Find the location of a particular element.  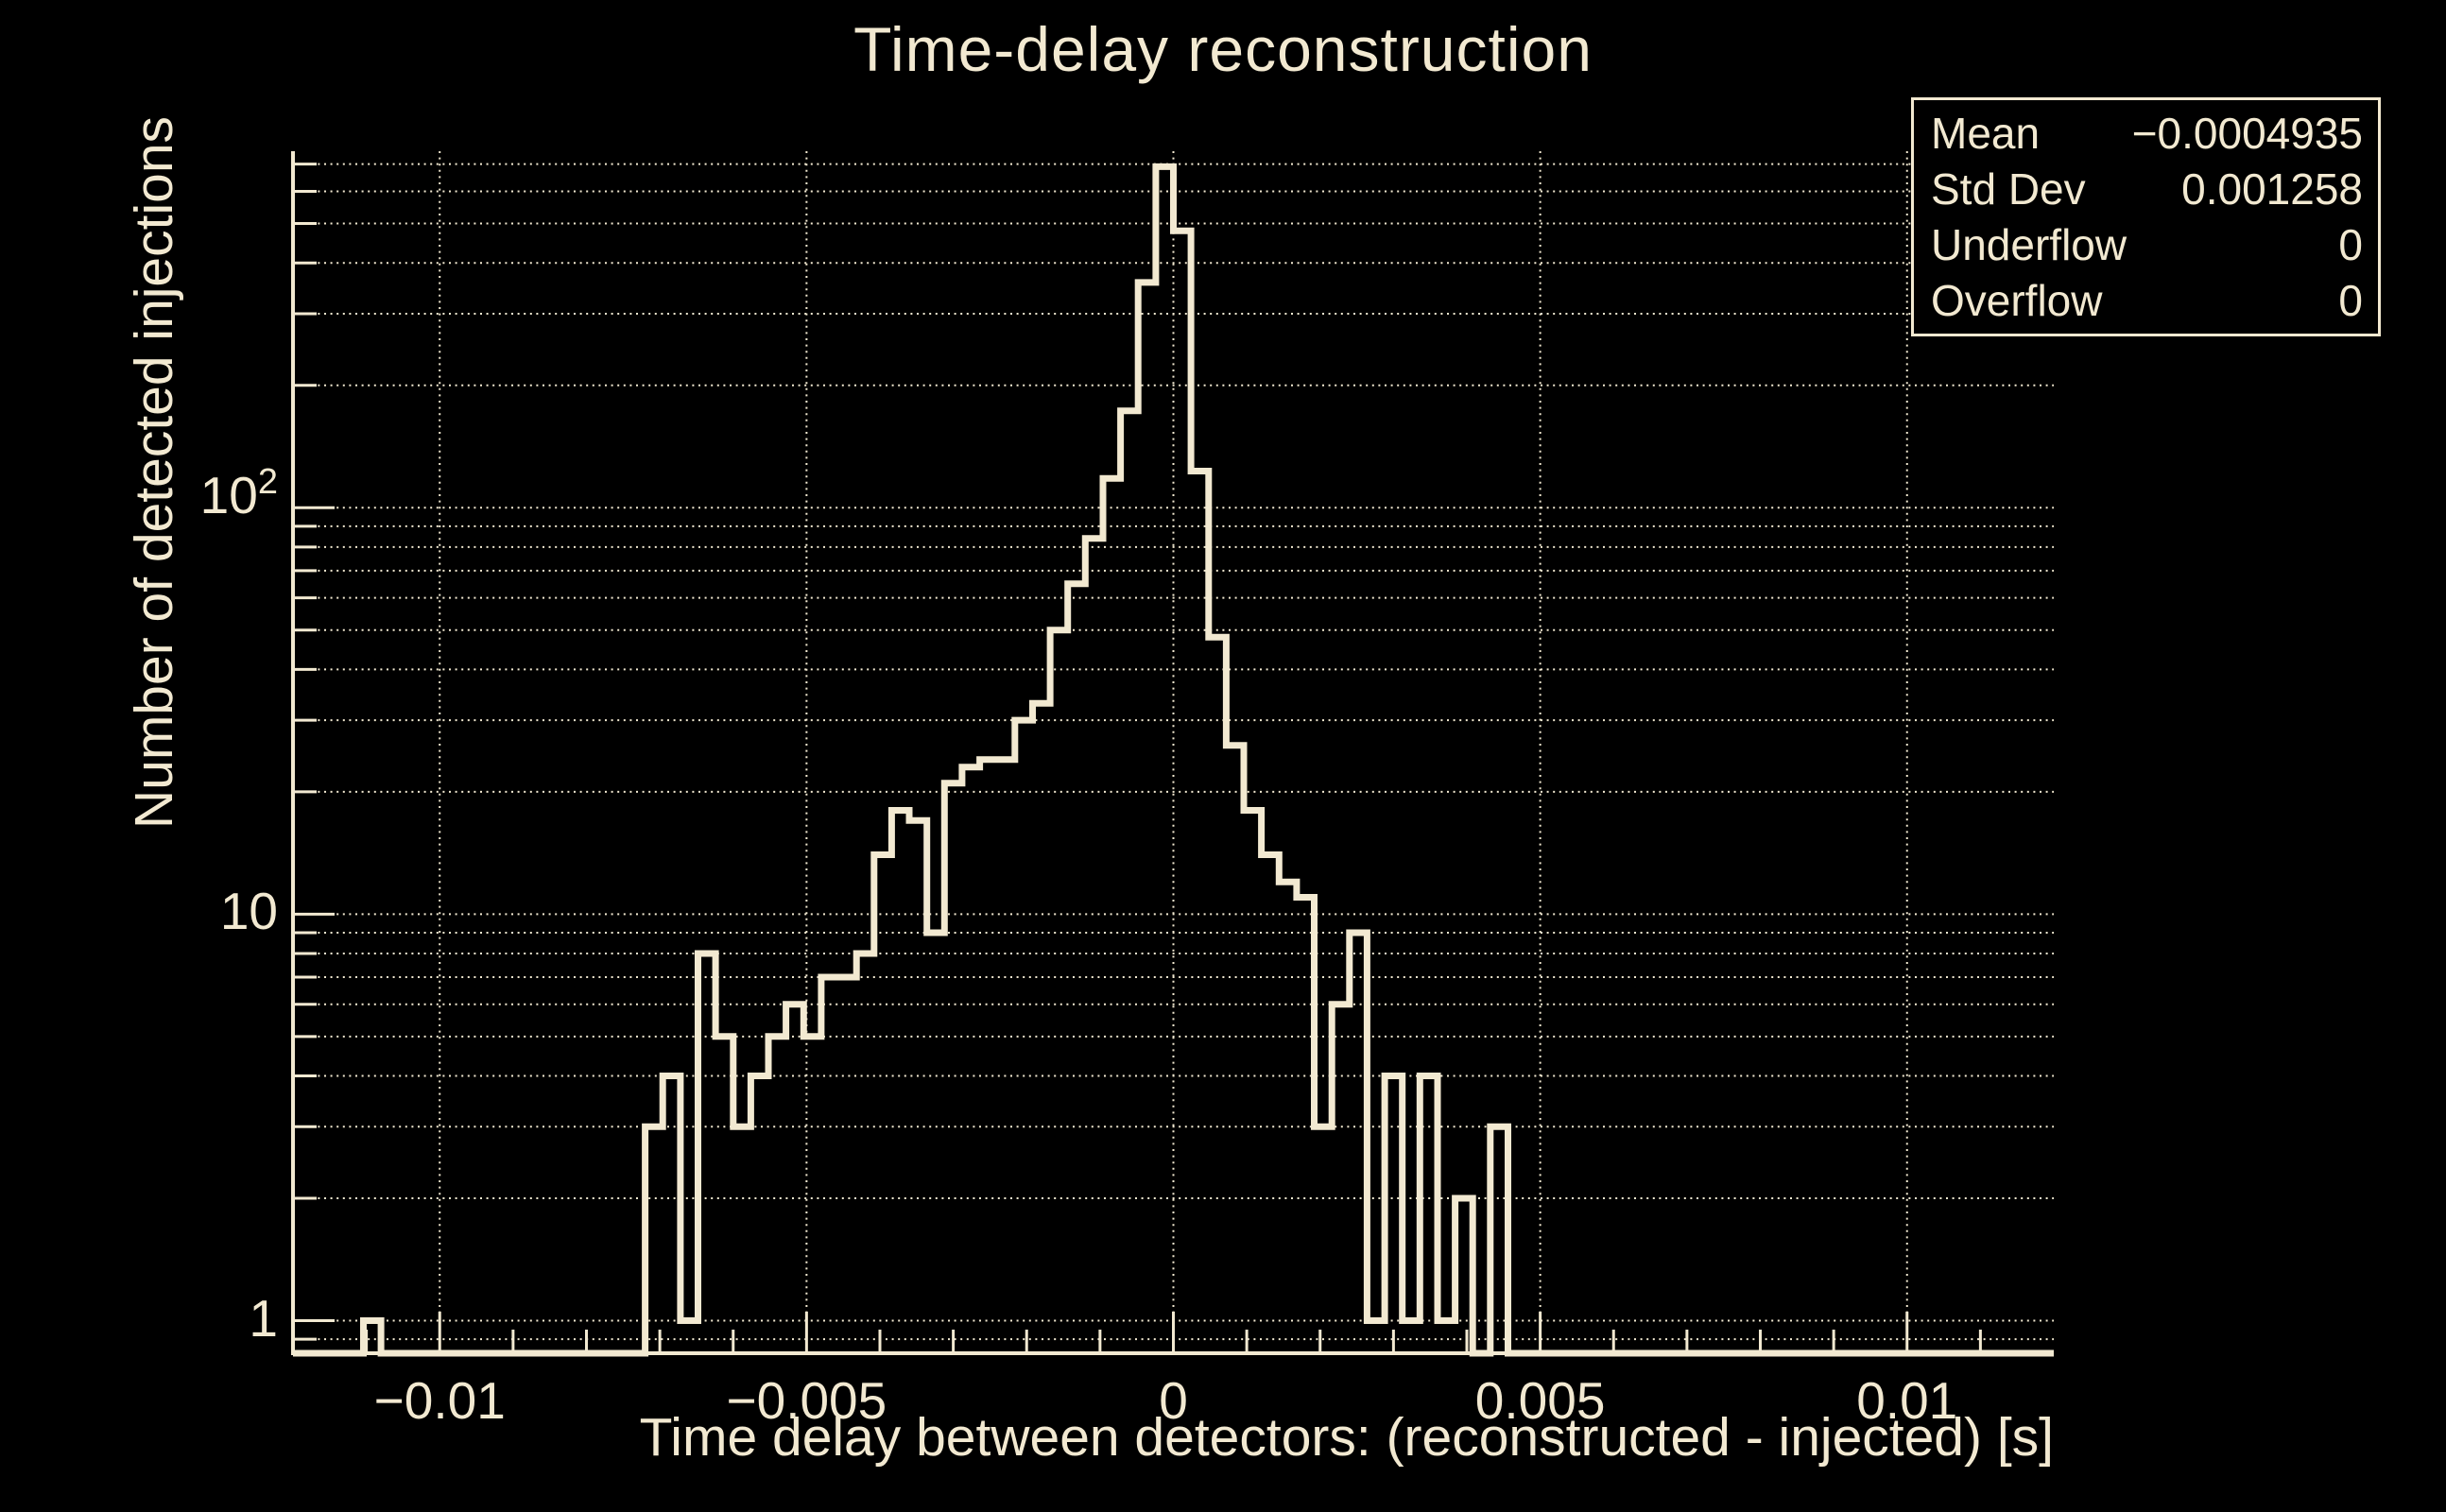

stats-row-overflow: Overflow 0 is located at coordinates (2146, 300).